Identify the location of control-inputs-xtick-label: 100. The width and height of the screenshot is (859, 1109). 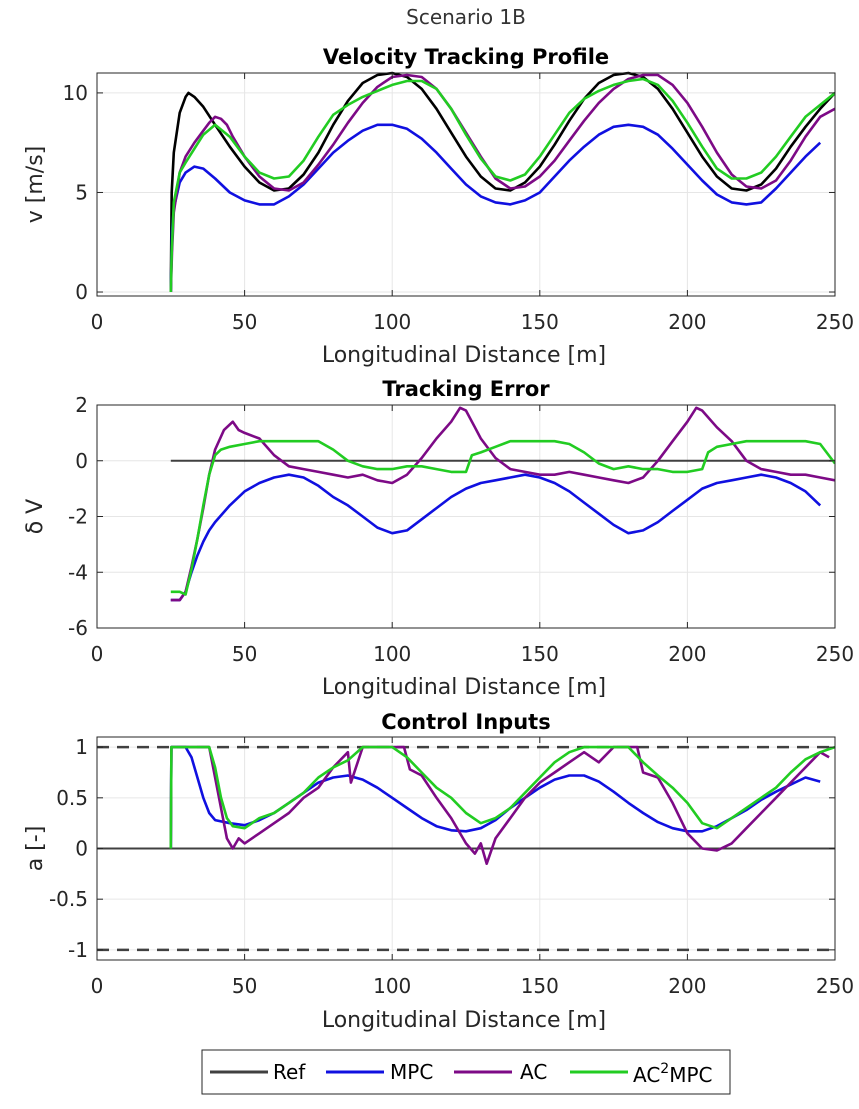
(392, 986).